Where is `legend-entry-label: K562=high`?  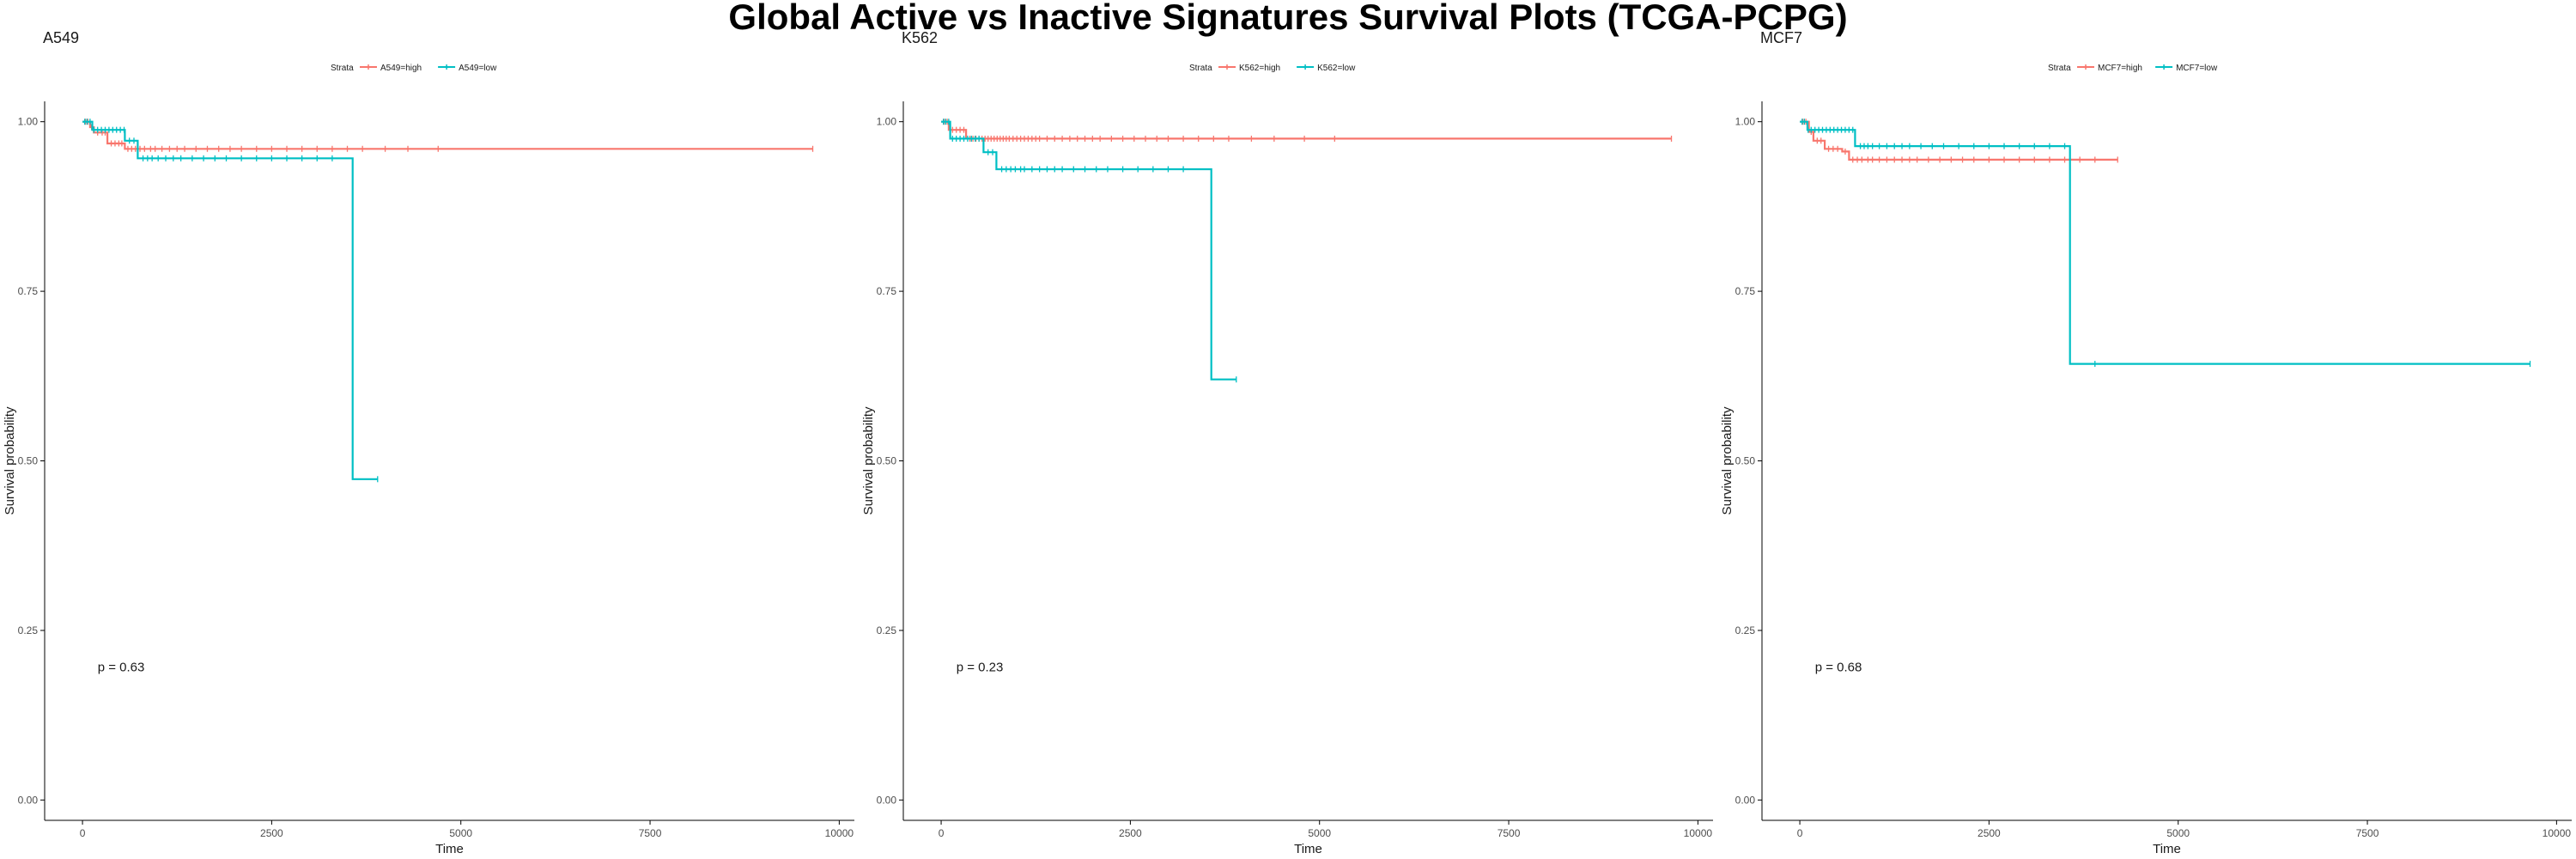
legend-entry-label: K562=high is located at coordinates (1259, 68).